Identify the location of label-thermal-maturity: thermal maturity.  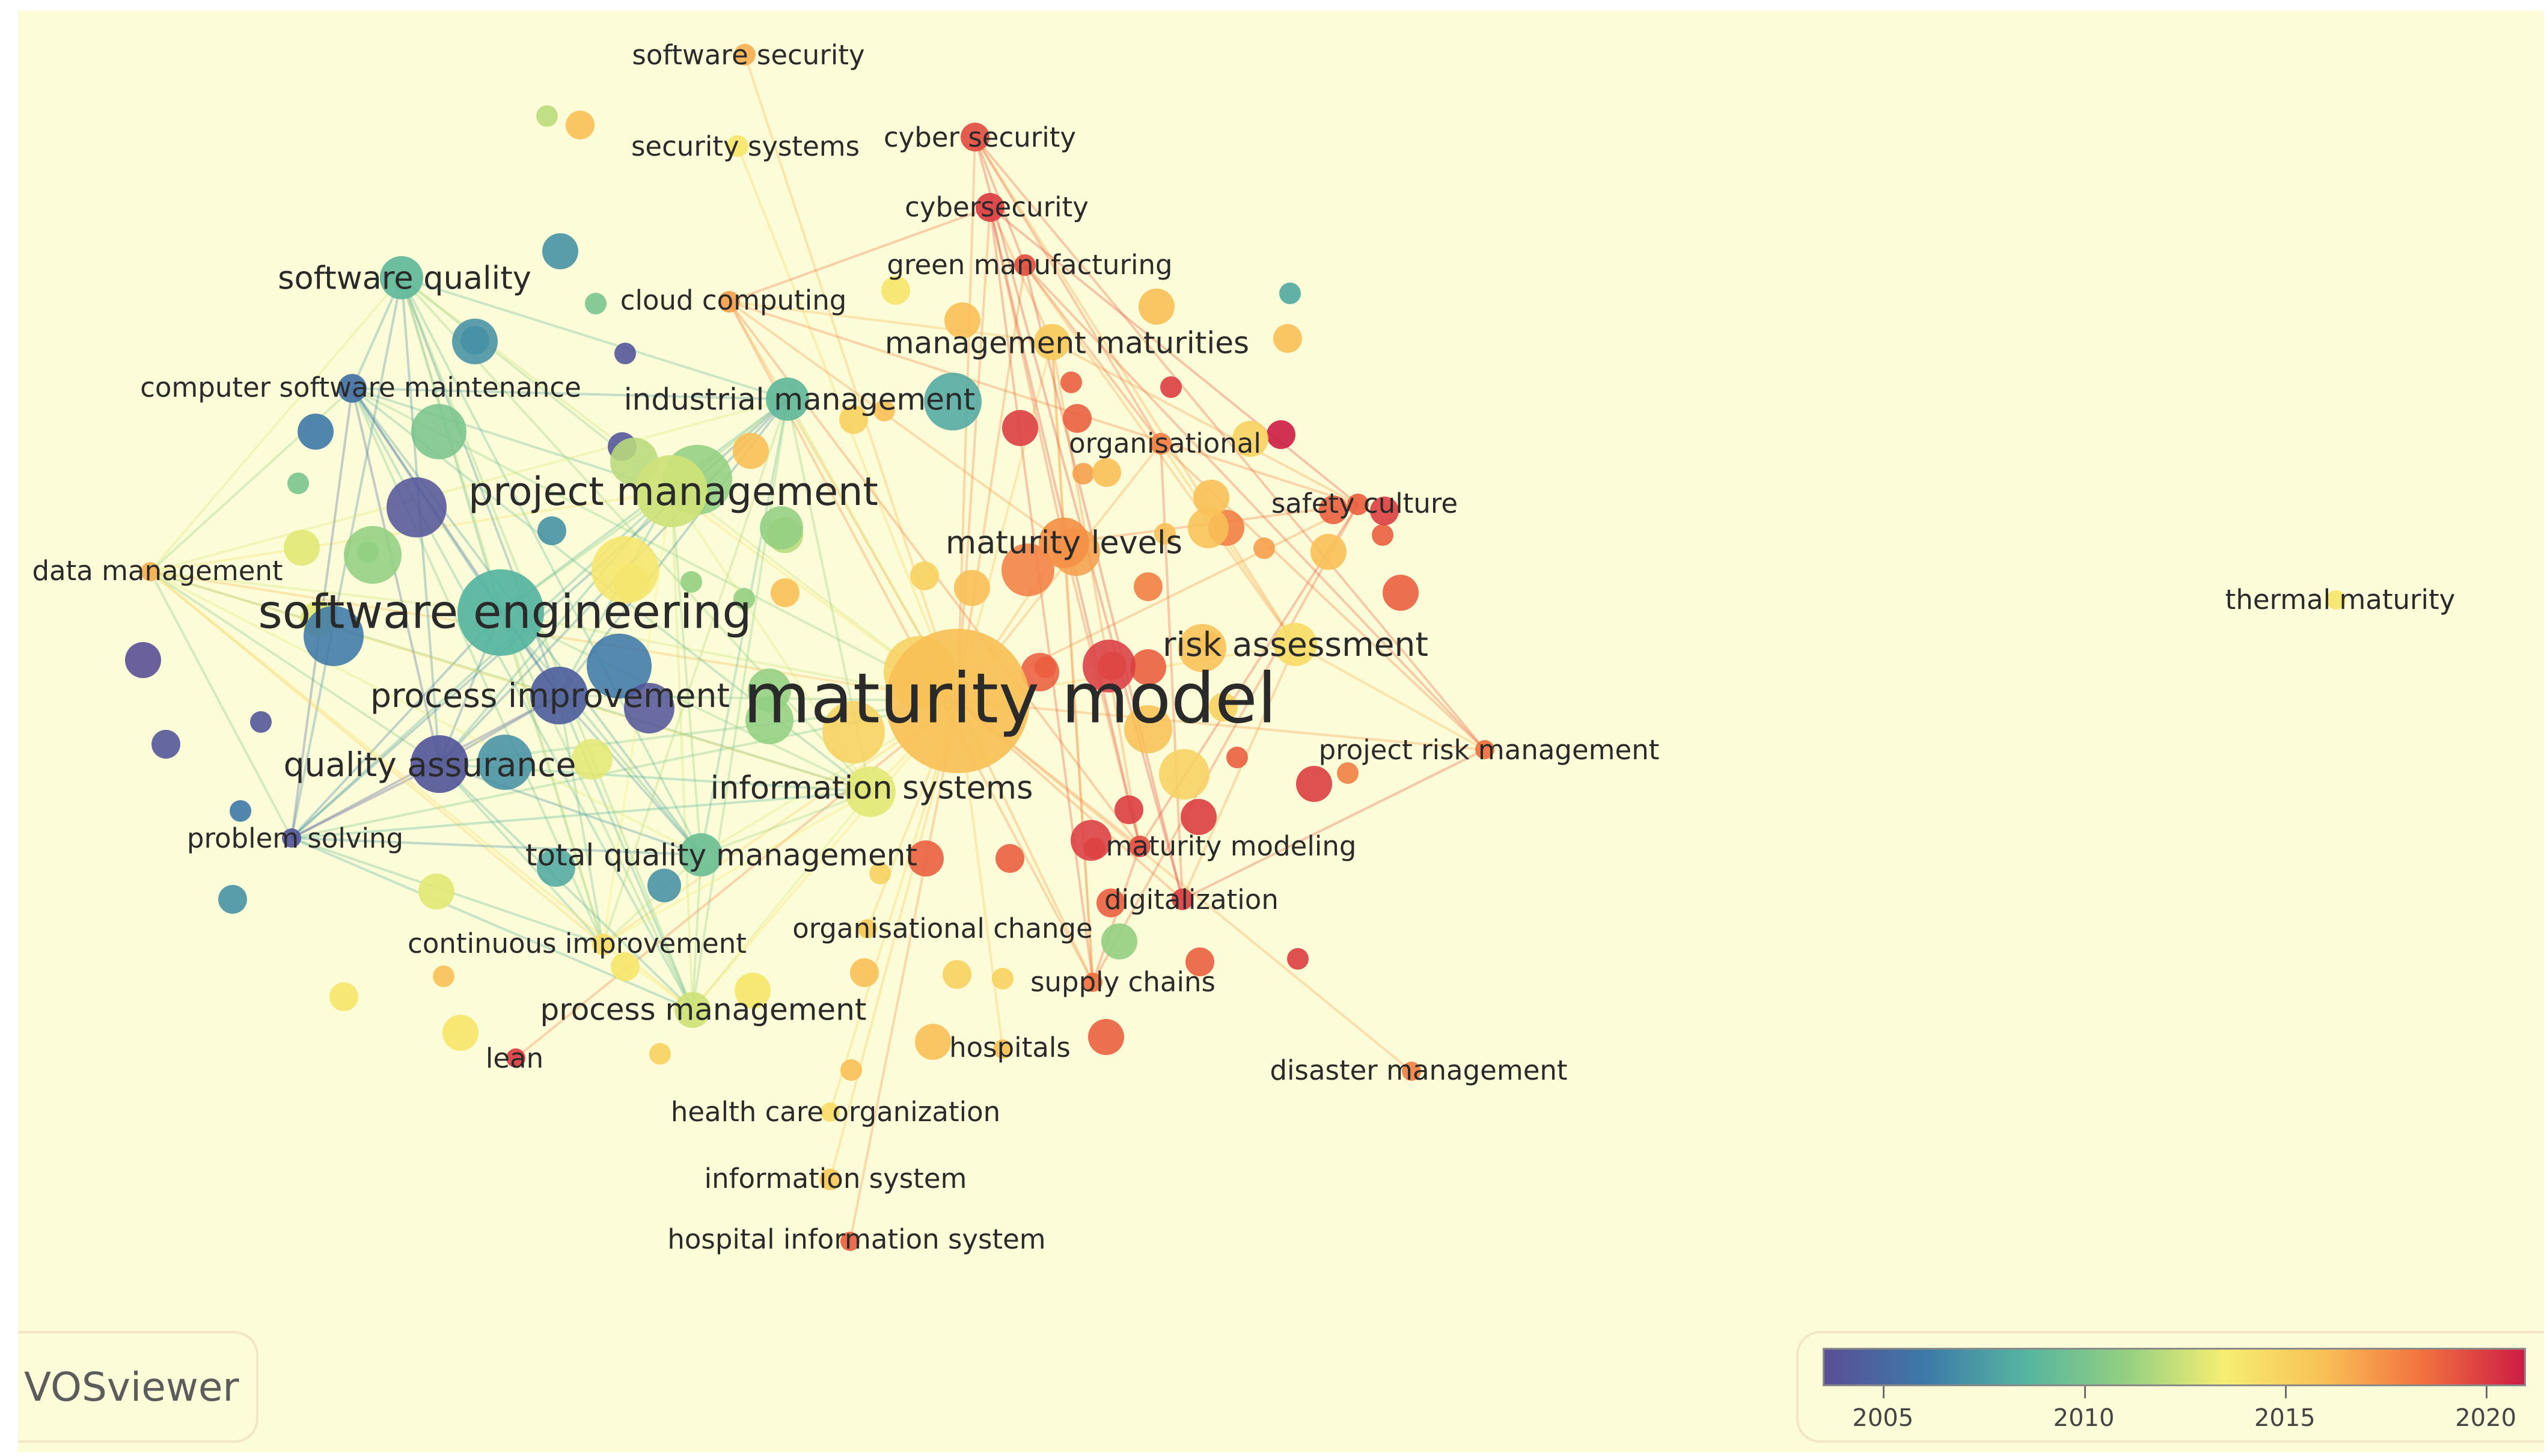
(2340, 600).